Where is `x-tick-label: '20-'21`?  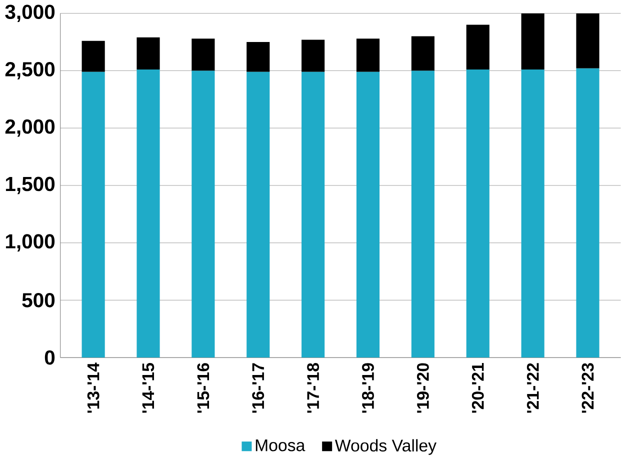 x-tick-label: '20-'21 is located at coordinates (478, 387).